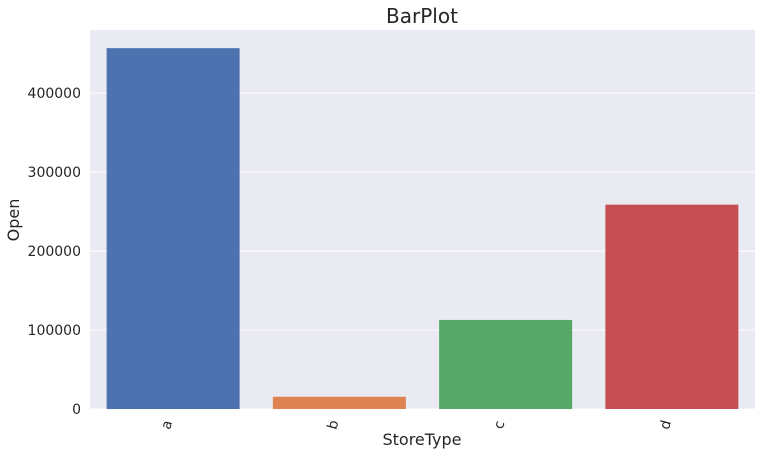 The height and width of the screenshot is (456, 765). What do you see at coordinates (173, 229) in the screenshot?
I see `bar-a` at bounding box center [173, 229].